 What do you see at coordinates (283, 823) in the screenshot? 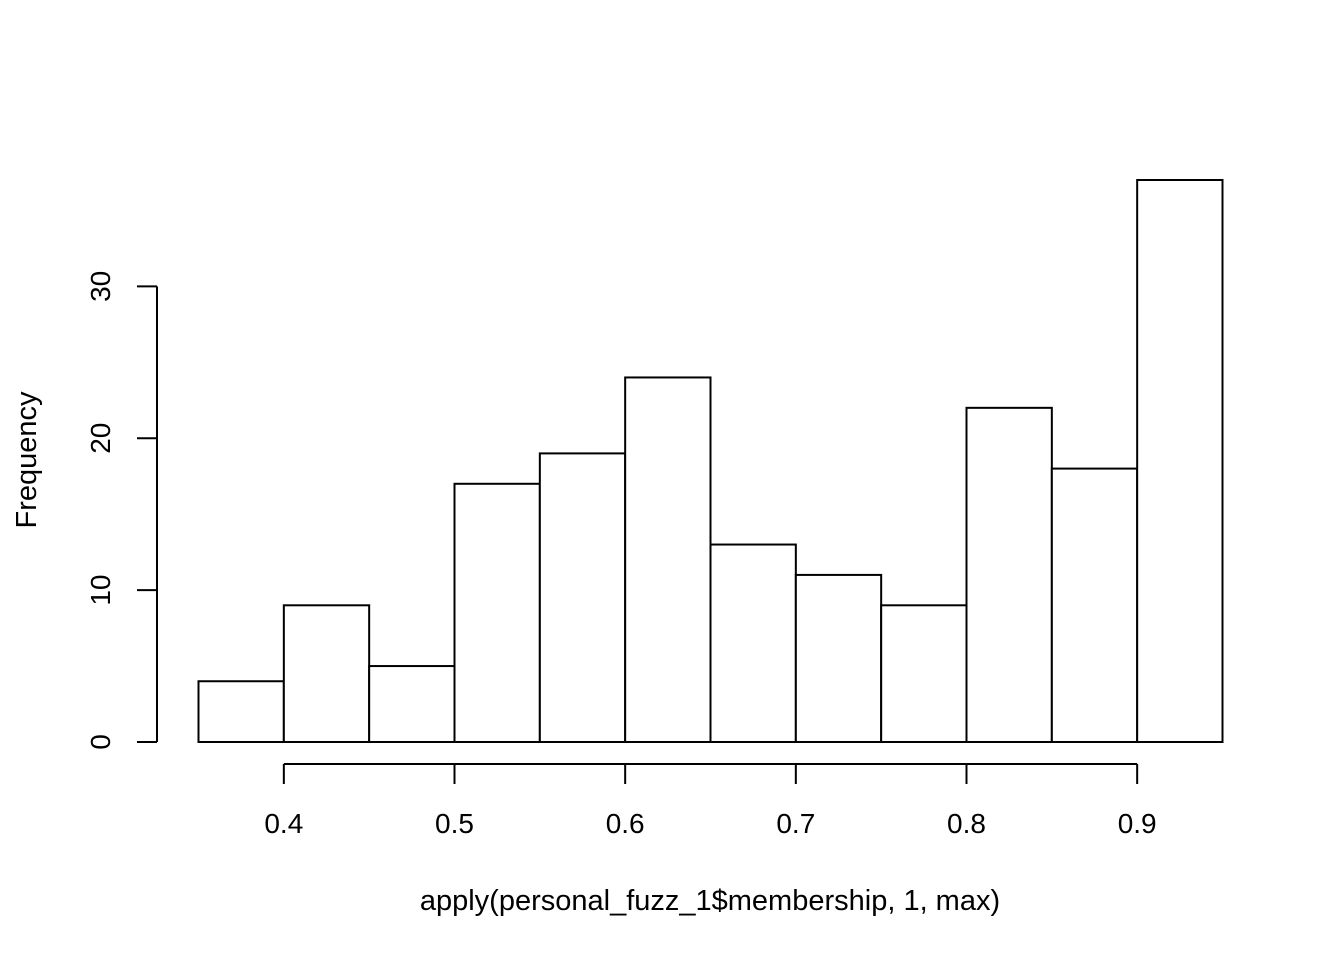
I see `x-tick-label: 0.4` at bounding box center [283, 823].